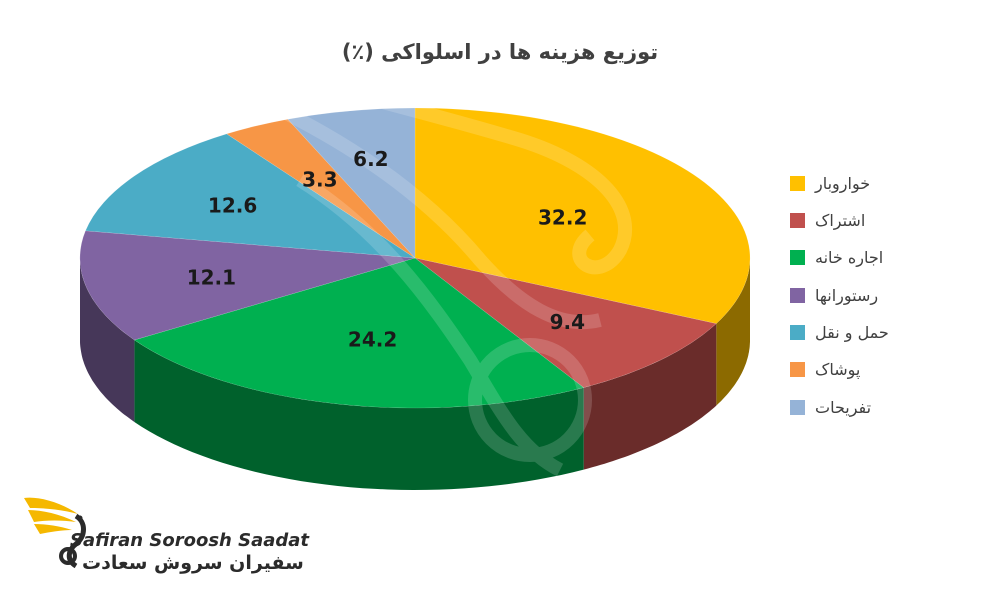  I want to click on legend-item: رستورانها, so click(850, 295).